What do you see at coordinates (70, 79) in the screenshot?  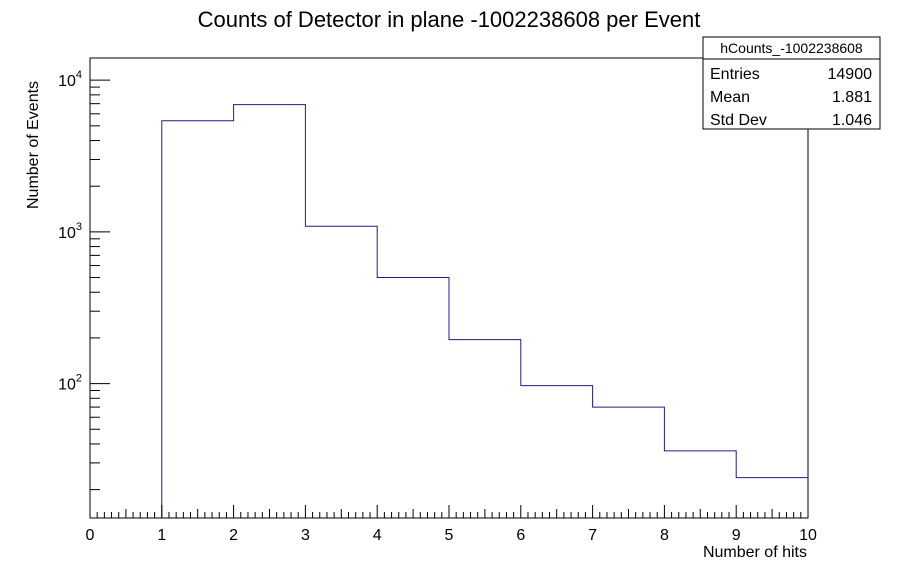 I see `y-tick-label: 10⁴` at bounding box center [70, 79].